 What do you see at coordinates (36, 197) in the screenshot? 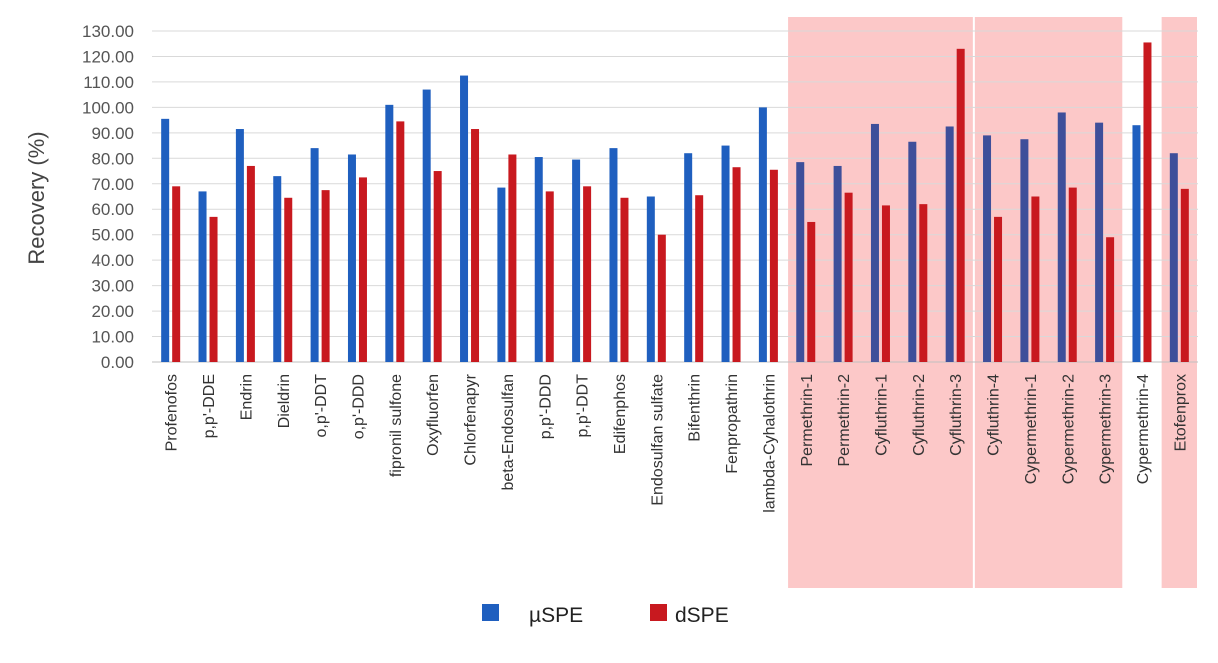
I see `y-axis-title: Recovery (%)` at bounding box center [36, 197].